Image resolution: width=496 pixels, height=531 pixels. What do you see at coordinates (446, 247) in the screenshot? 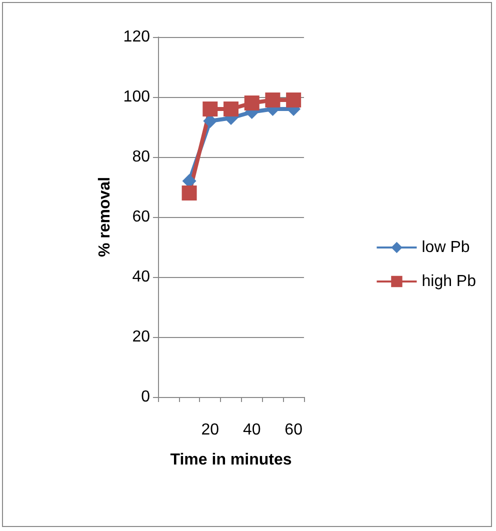
I see `legend-label: low Pb` at bounding box center [446, 247].